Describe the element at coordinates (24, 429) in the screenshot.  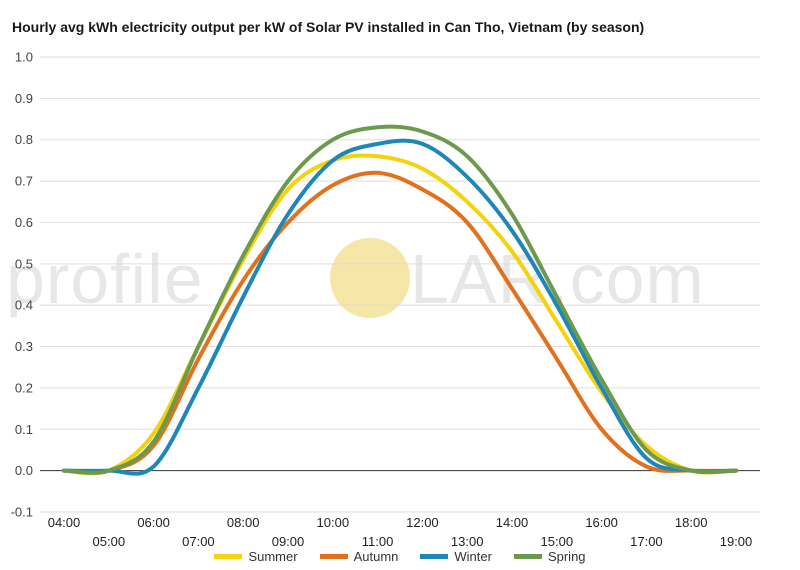
I see `y-tick-label: 0.1` at that location.